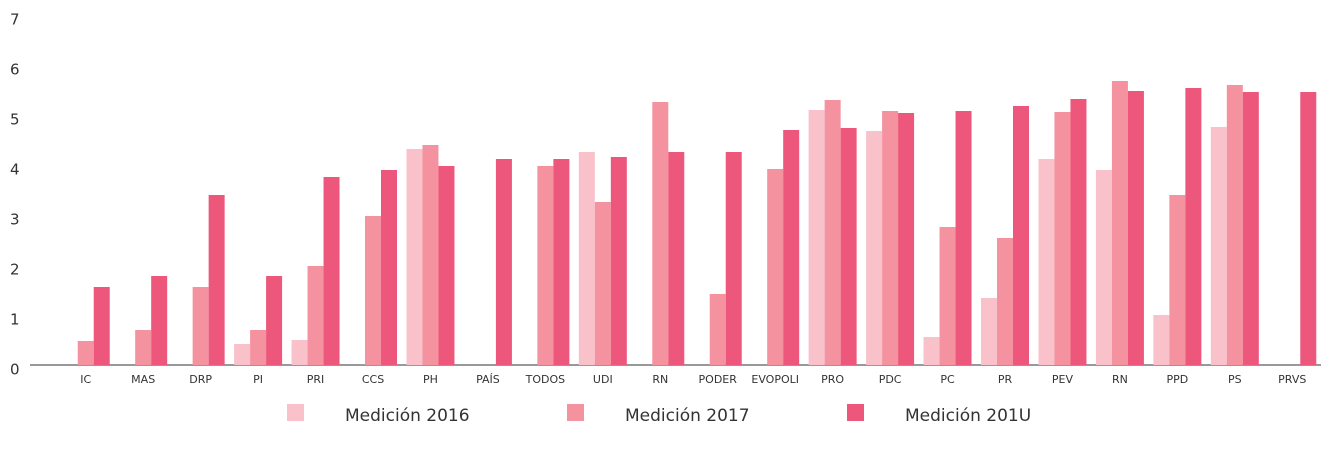 This screenshot has width=1323, height=454. Describe the element at coordinates (430, 379) in the screenshot. I see `x-tick-label: PH` at that location.